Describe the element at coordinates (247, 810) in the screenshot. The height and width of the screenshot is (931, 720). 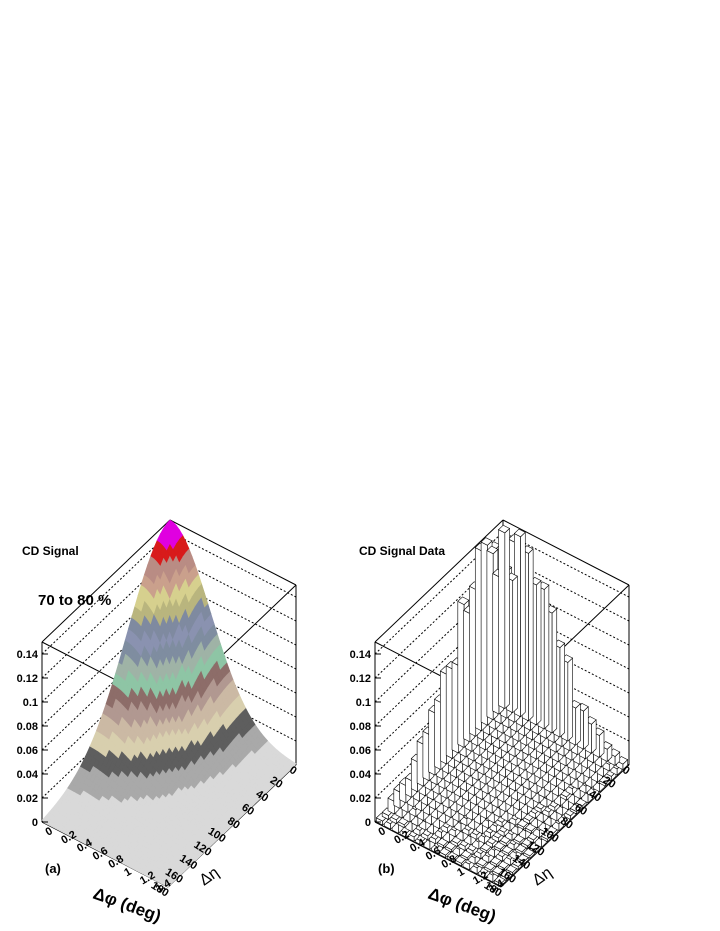
I see `x-tick-label: 60` at that location.